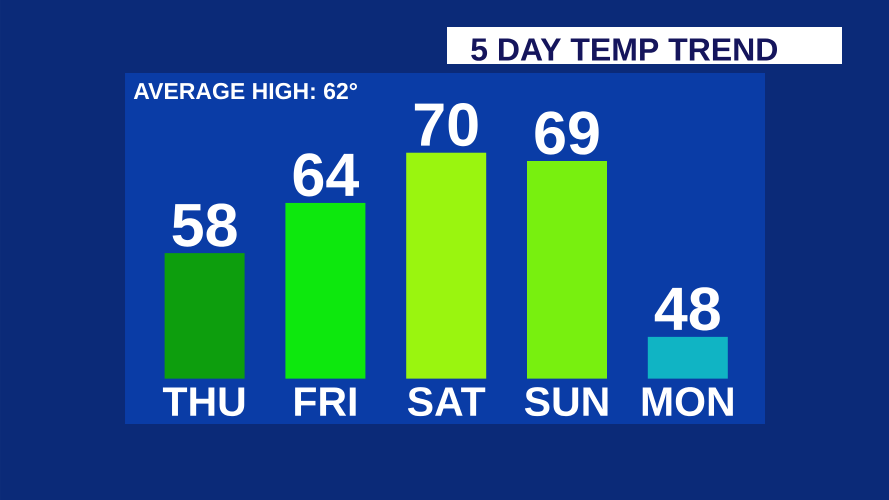 This screenshot has width=889, height=500. What do you see at coordinates (566, 401) in the screenshot?
I see `x-tick-label: SUN` at bounding box center [566, 401].